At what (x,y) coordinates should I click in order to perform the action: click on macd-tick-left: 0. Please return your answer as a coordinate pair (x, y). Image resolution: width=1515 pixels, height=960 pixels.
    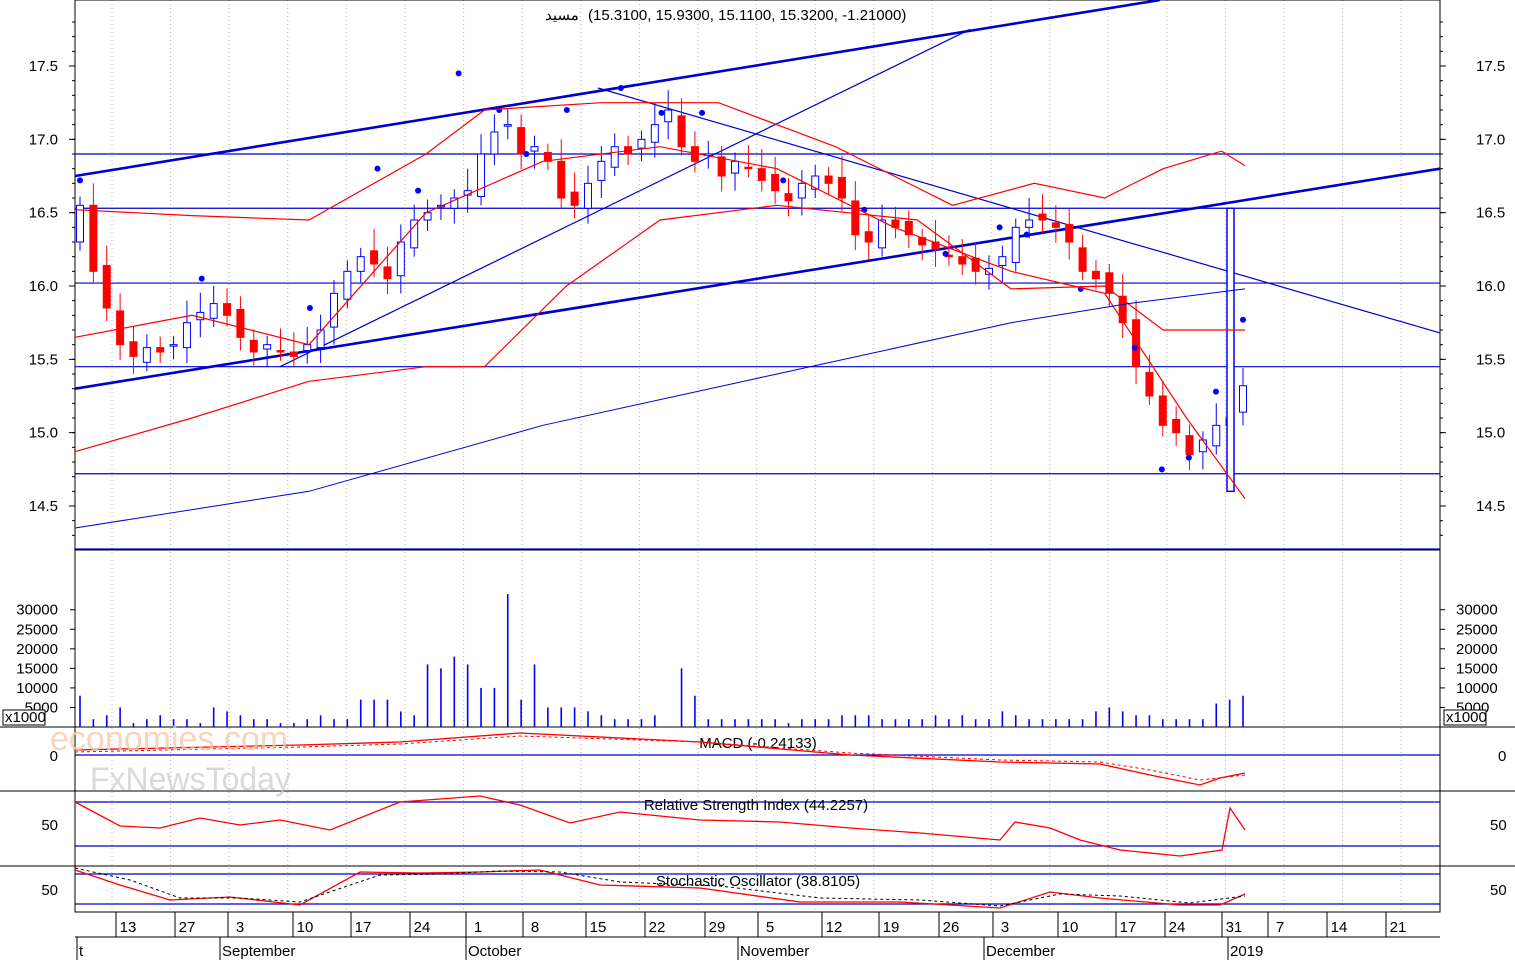
    Looking at the image, I should click on (54, 756).